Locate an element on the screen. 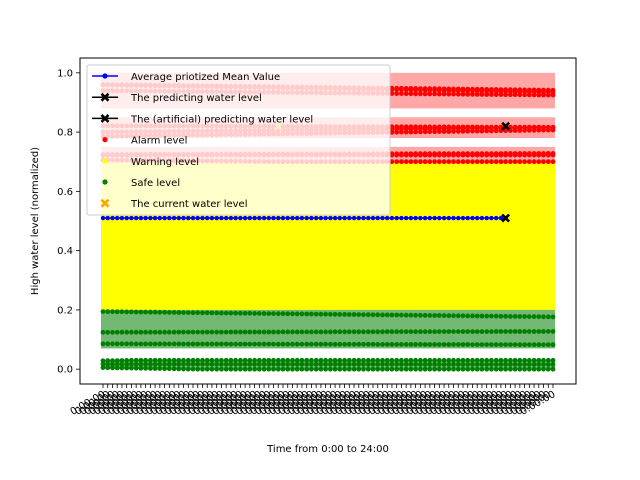 The width and height of the screenshot is (640, 480). legend-handle-marker is located at coordinates (105, 182).